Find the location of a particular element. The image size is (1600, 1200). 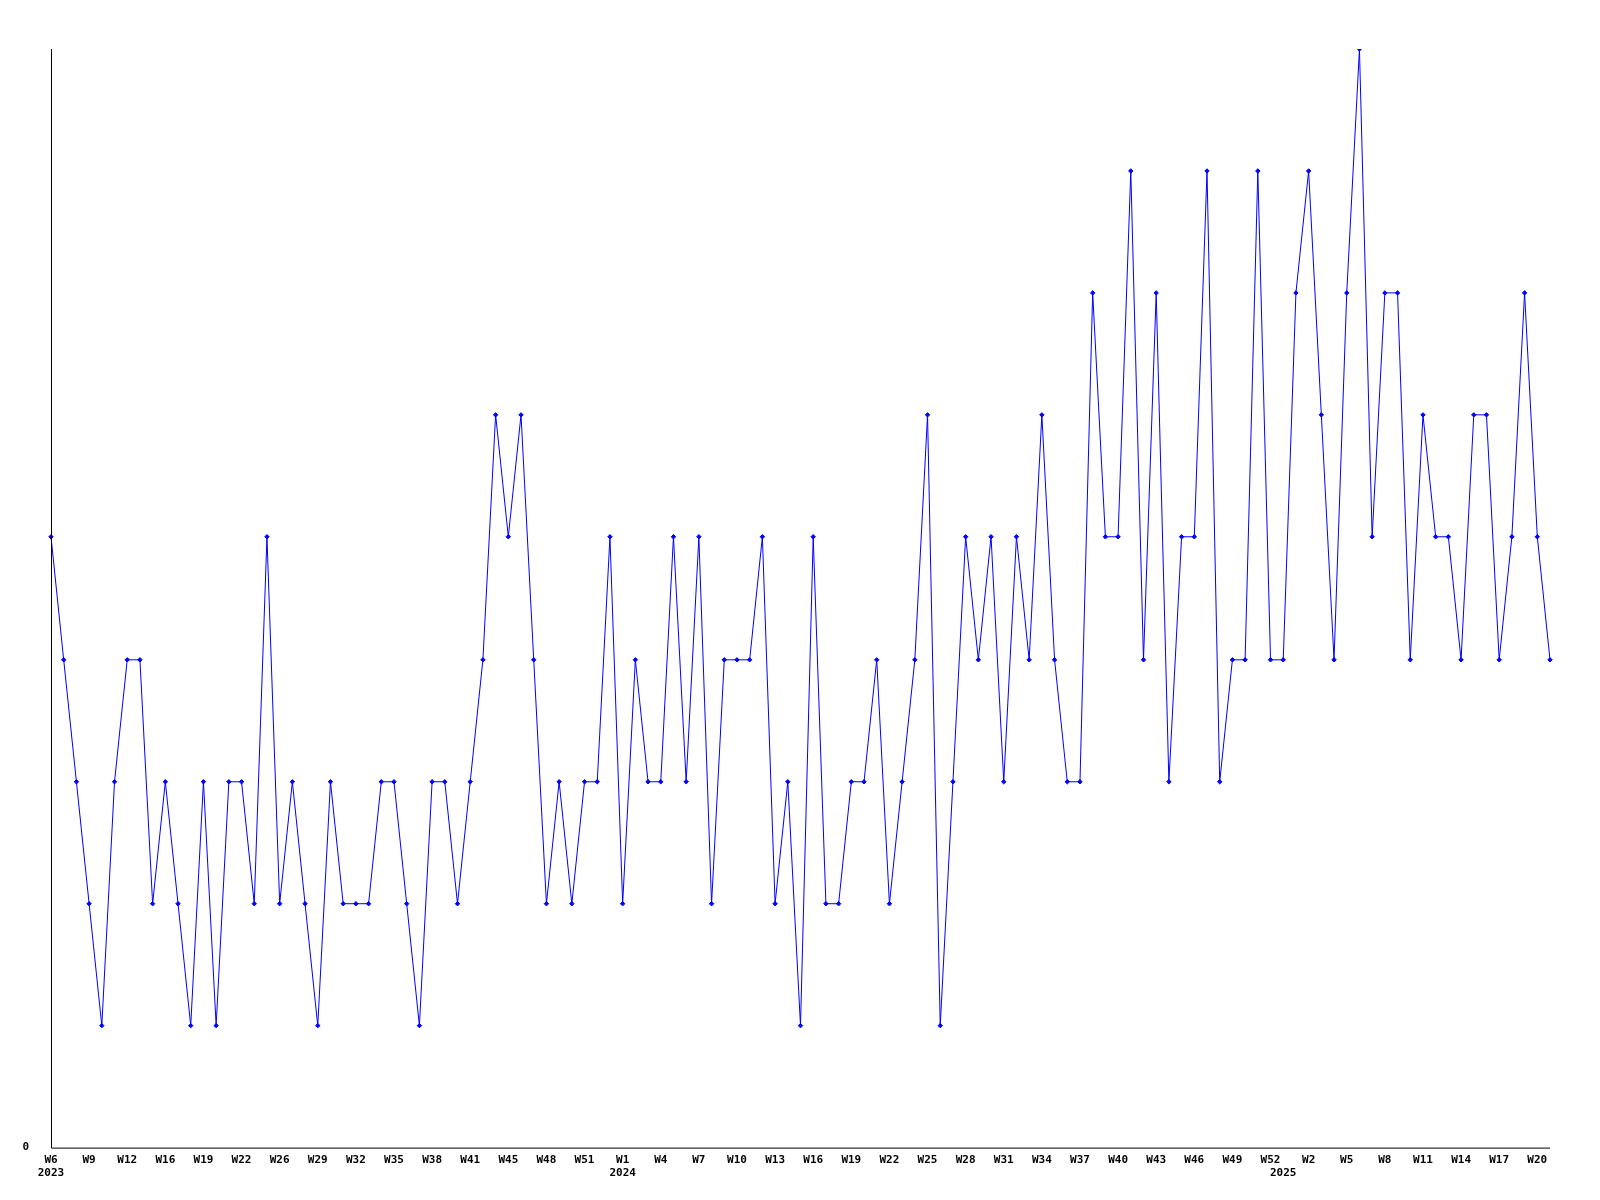

x-tick-label: W31 is located at coordinates (1004, 1160).